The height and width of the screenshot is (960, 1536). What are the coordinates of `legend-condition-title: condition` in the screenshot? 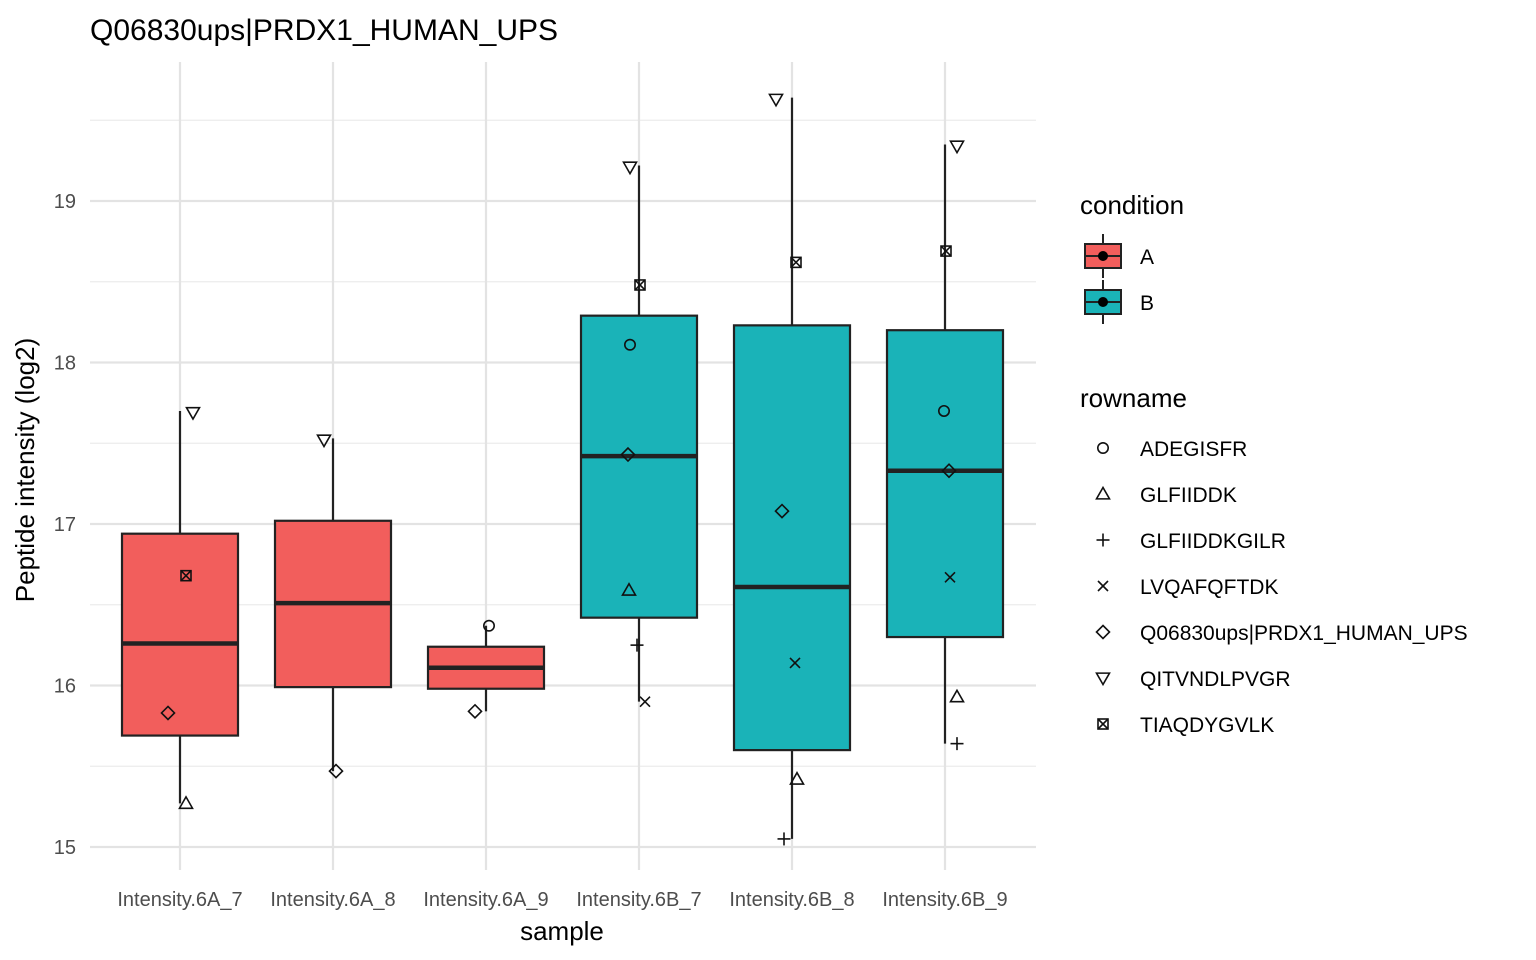 It's located at (1132, 205).